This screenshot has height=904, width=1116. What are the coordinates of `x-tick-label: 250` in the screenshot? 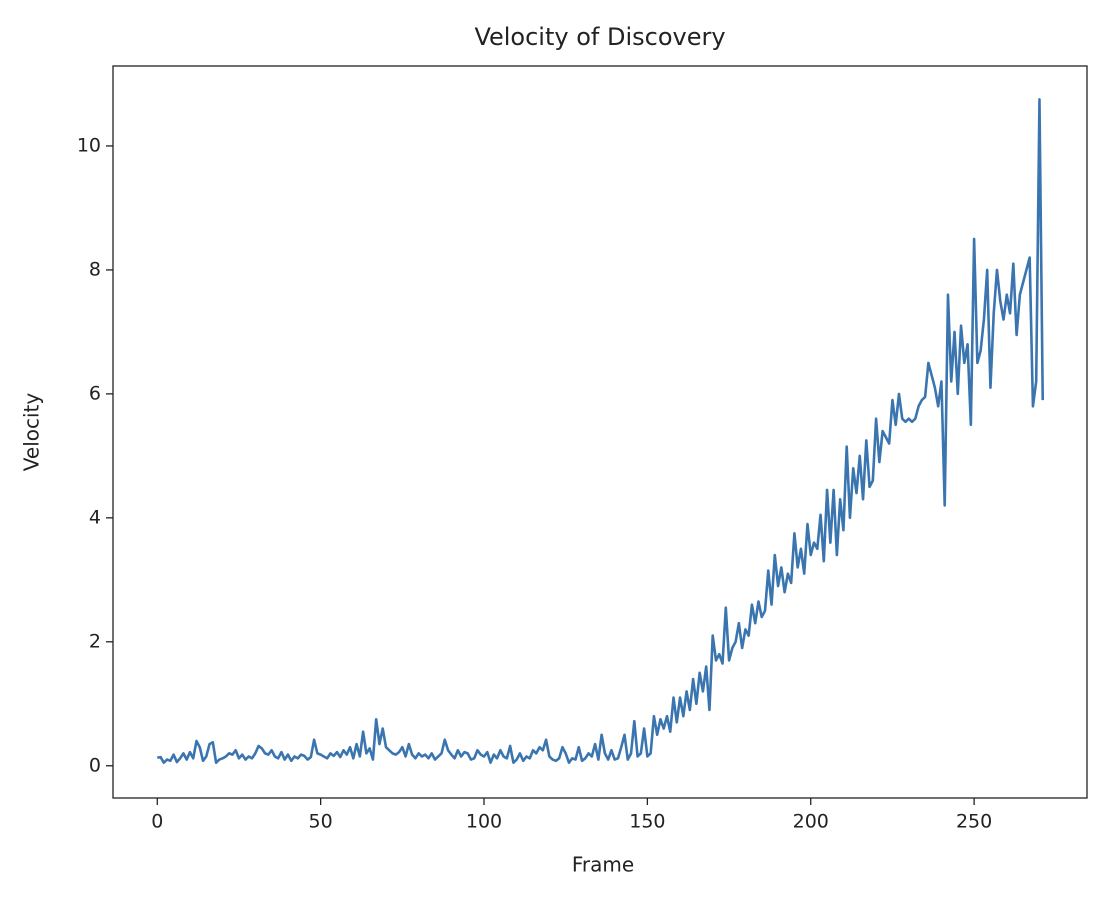 It's located at (974, 822).